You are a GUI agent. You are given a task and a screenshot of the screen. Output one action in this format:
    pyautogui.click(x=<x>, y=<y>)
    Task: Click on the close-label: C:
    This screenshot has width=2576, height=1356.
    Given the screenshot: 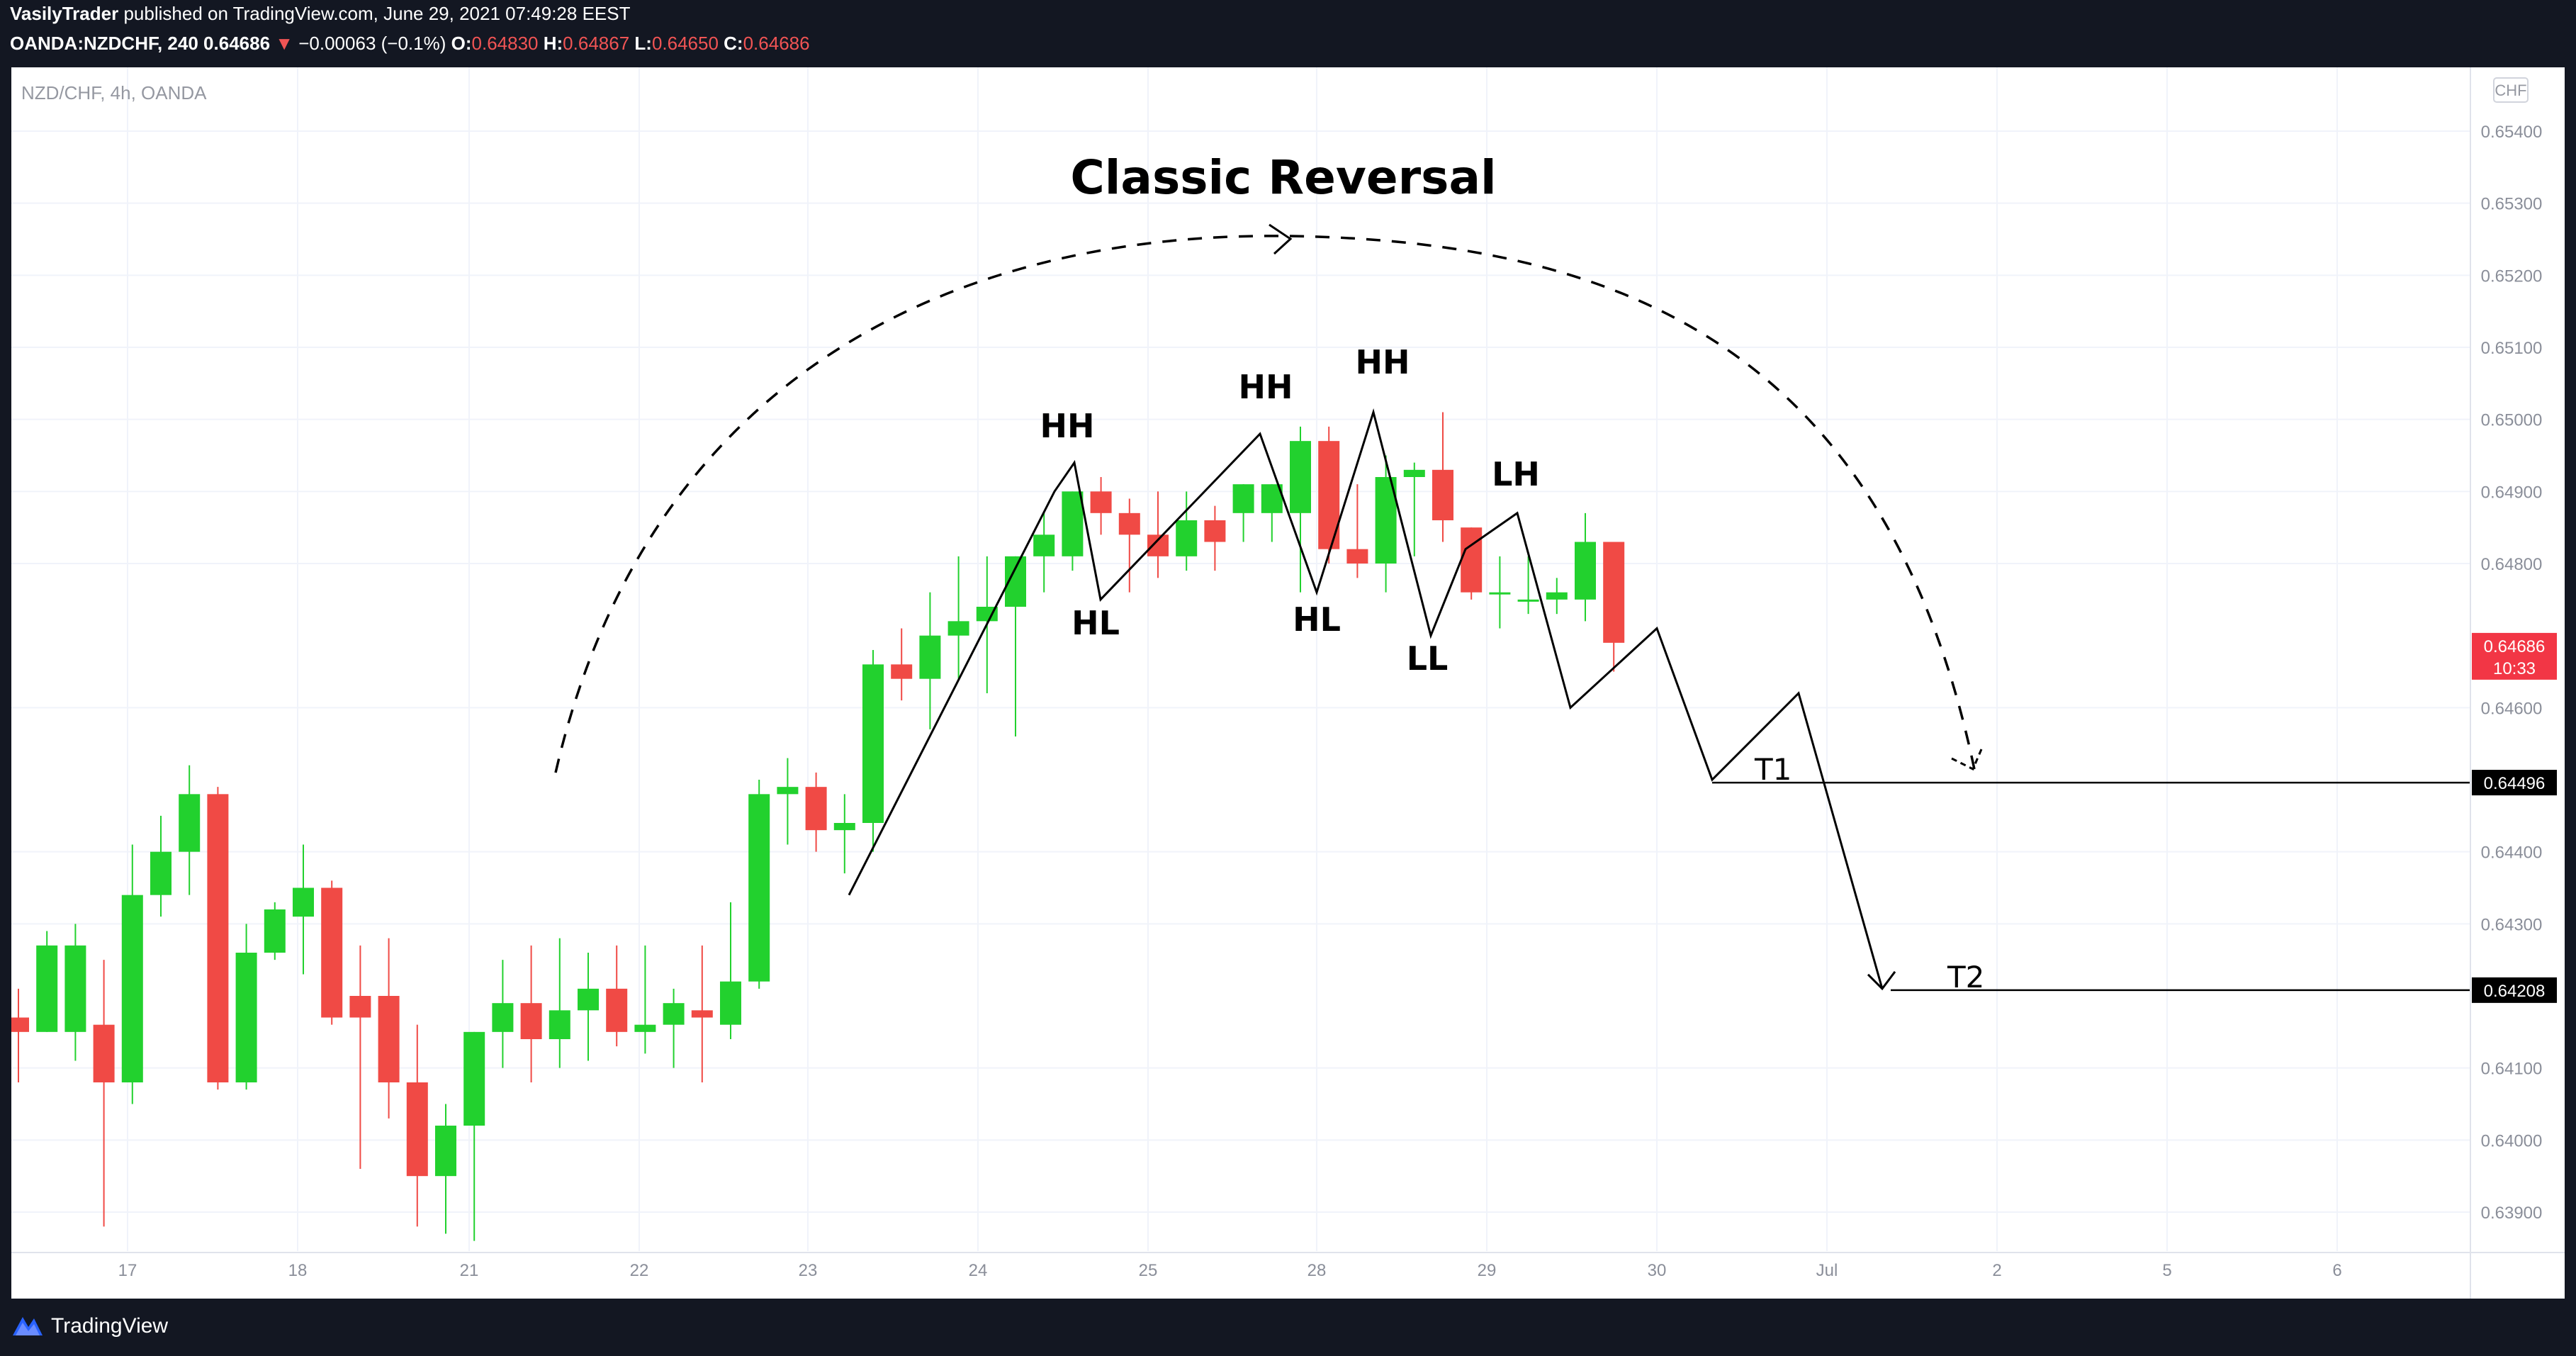 What is the action you would take?
    pyautogui.click(x=733, y=43)
    